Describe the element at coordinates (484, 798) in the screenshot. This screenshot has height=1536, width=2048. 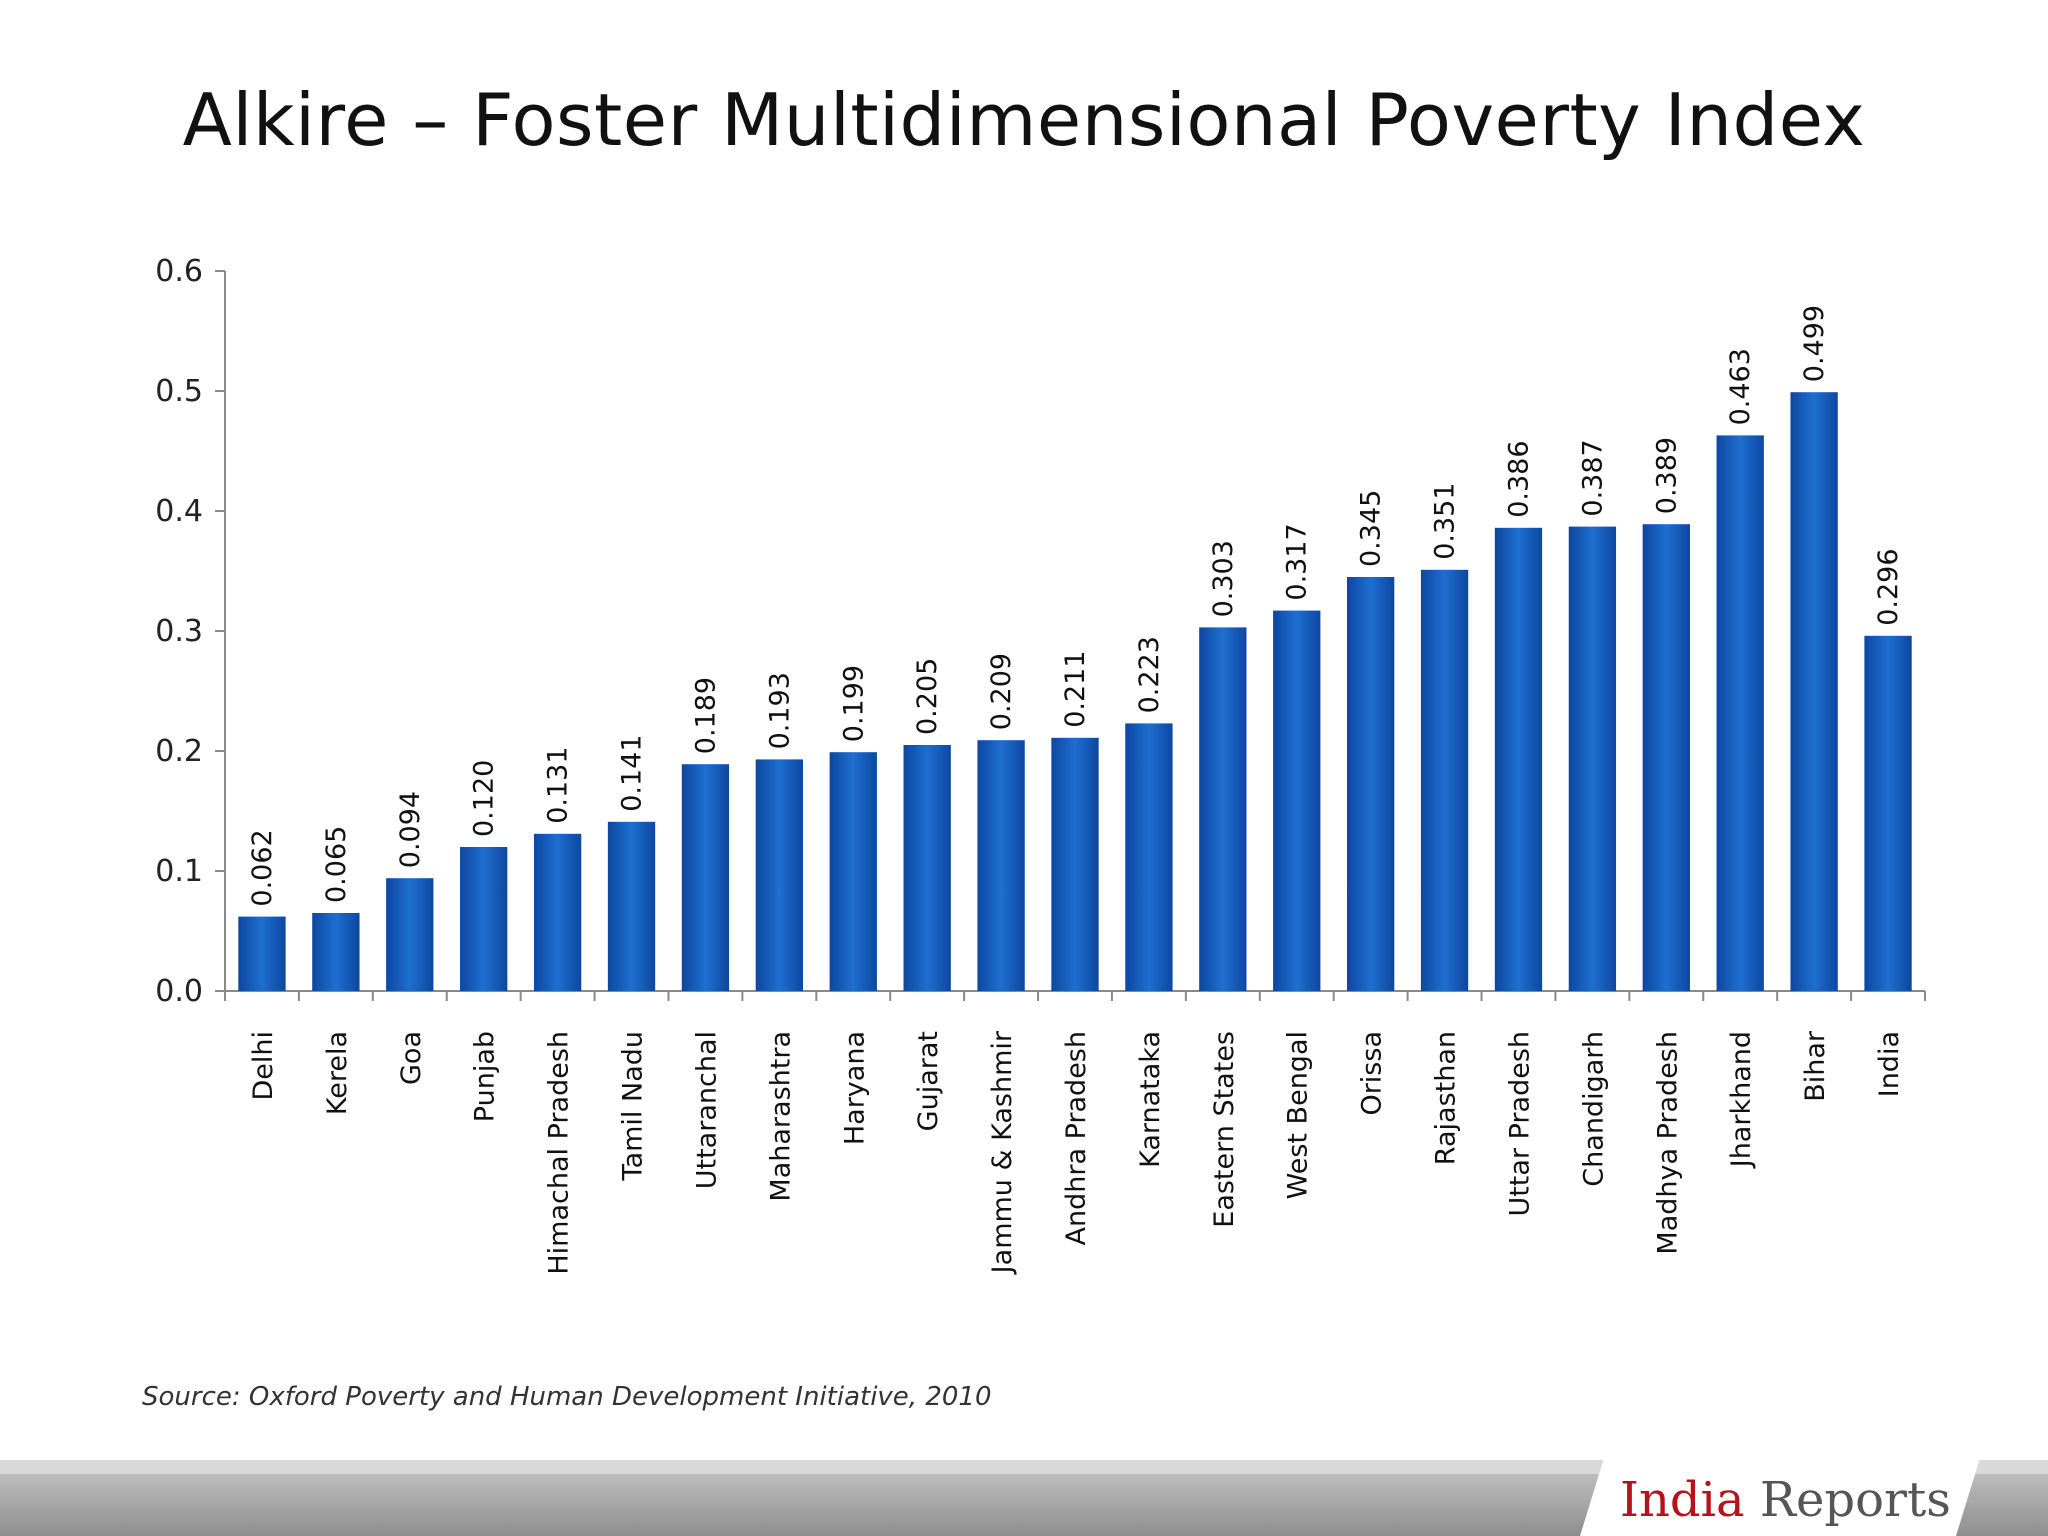
I see `bar-value-label: 0.120` at that location.